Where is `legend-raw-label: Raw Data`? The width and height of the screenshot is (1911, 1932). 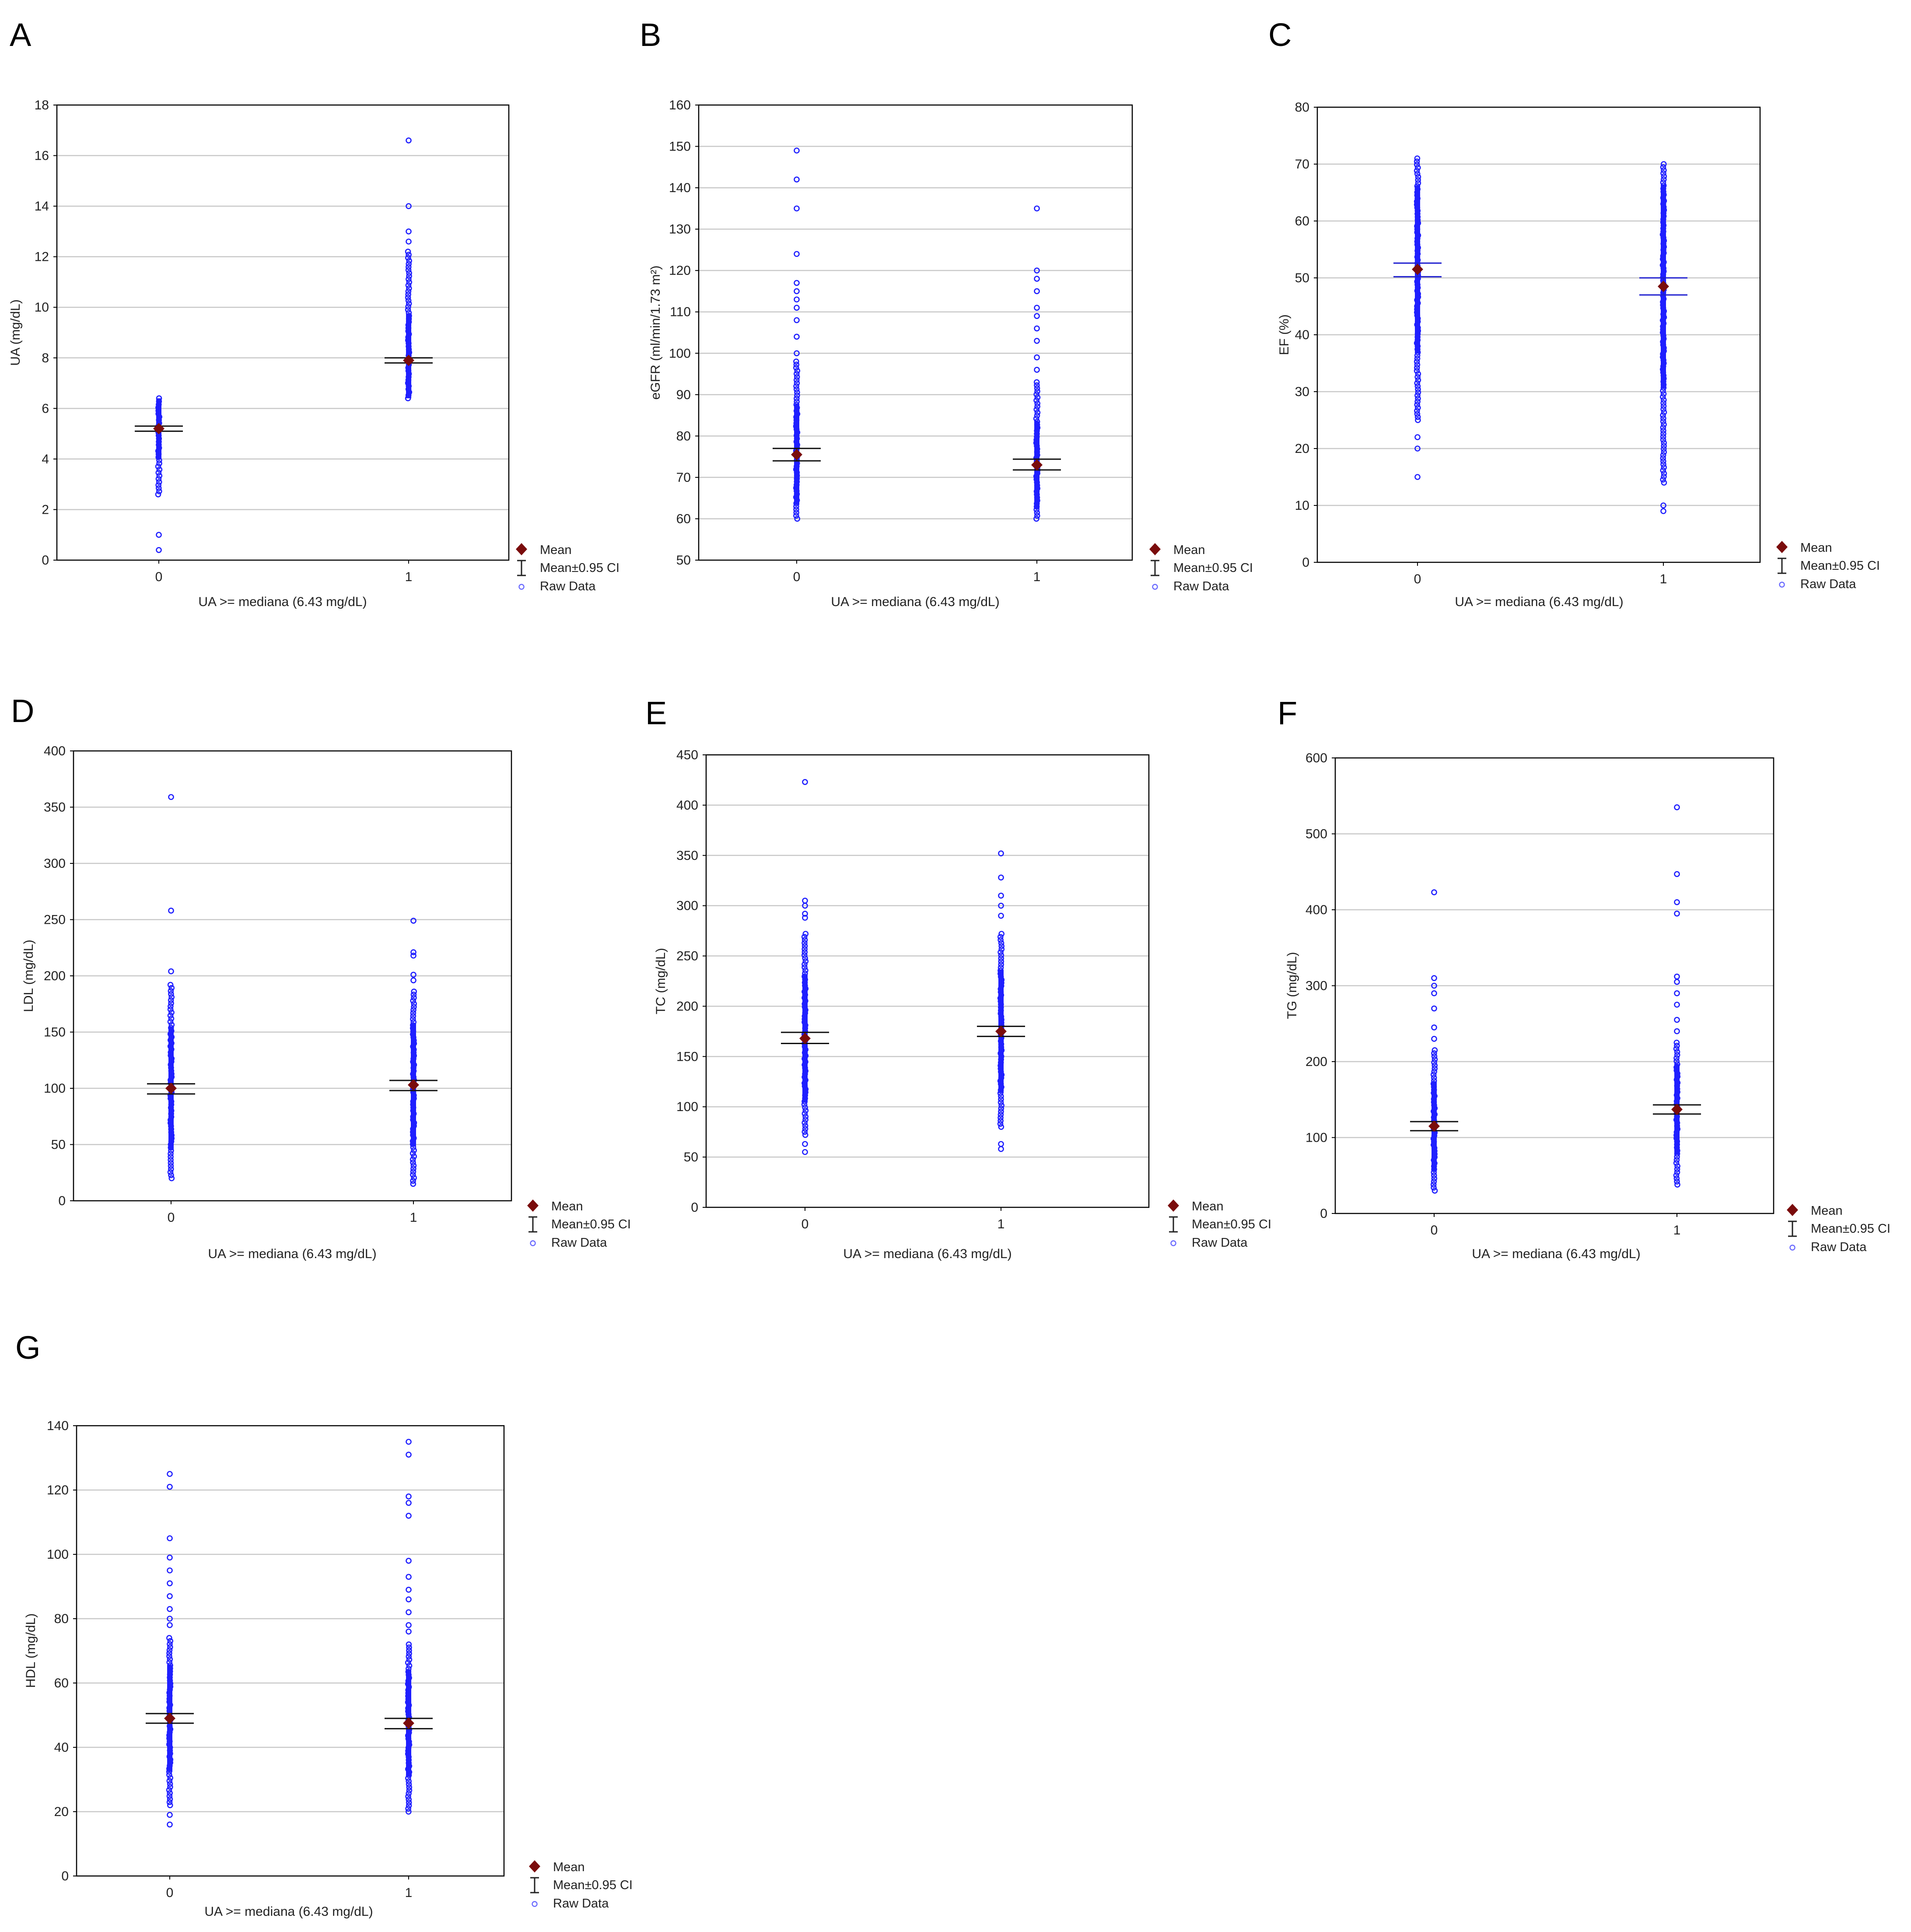 legend-raw-label: Raw Data is located at coordinates (568, 586).